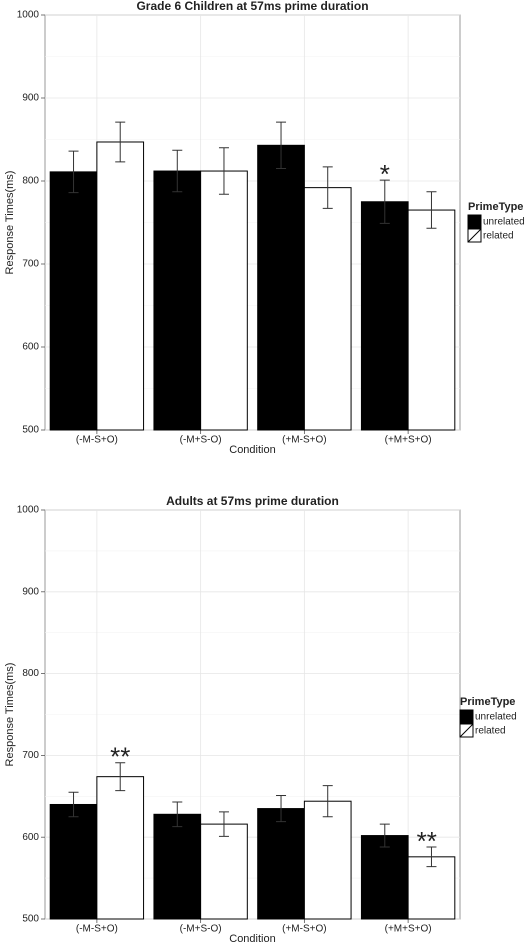 Image resolution: width=529 pixels, height=952 pixels. Describe the element at coordinates (385, 174) in the screenshot. I see `annotation: *` at that location.